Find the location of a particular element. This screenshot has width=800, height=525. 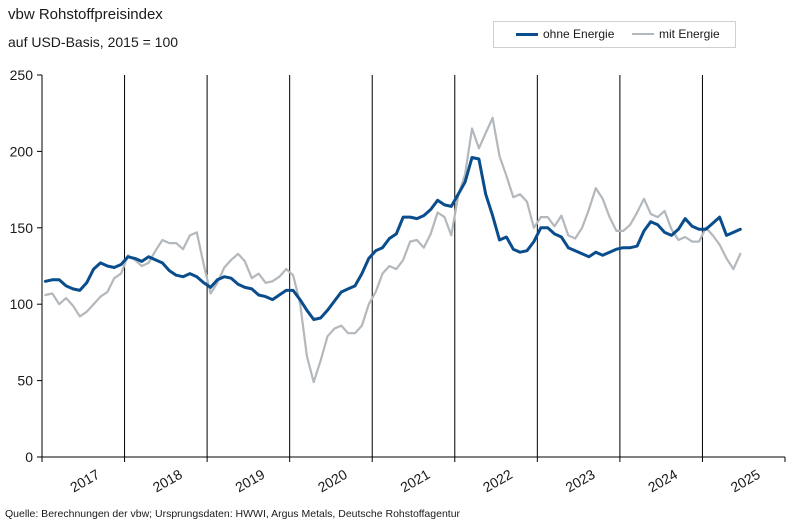

x-tick-label: 2017 is located at coordinates (84, 481).